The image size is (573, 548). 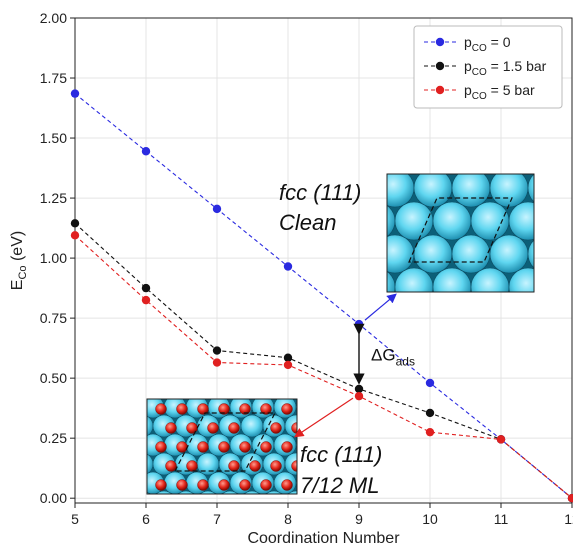 What do you see at coordinates (505, 68) in the screenshot?
I see `legend-label: pCO = 1.5 bar` at bounding box center [505, 68].